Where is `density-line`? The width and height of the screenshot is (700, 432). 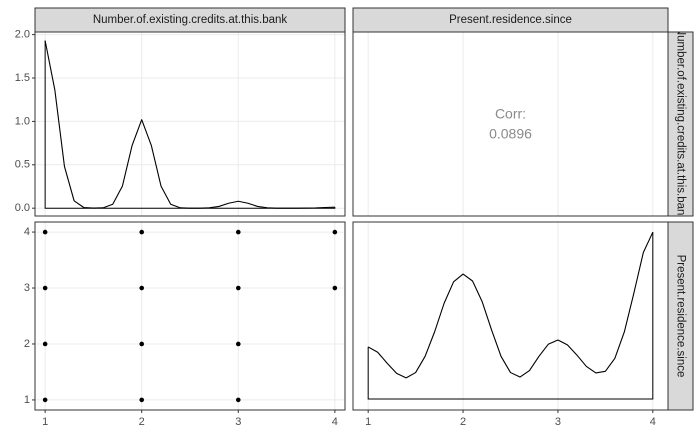
density-line is located at coordinates (510, 305).